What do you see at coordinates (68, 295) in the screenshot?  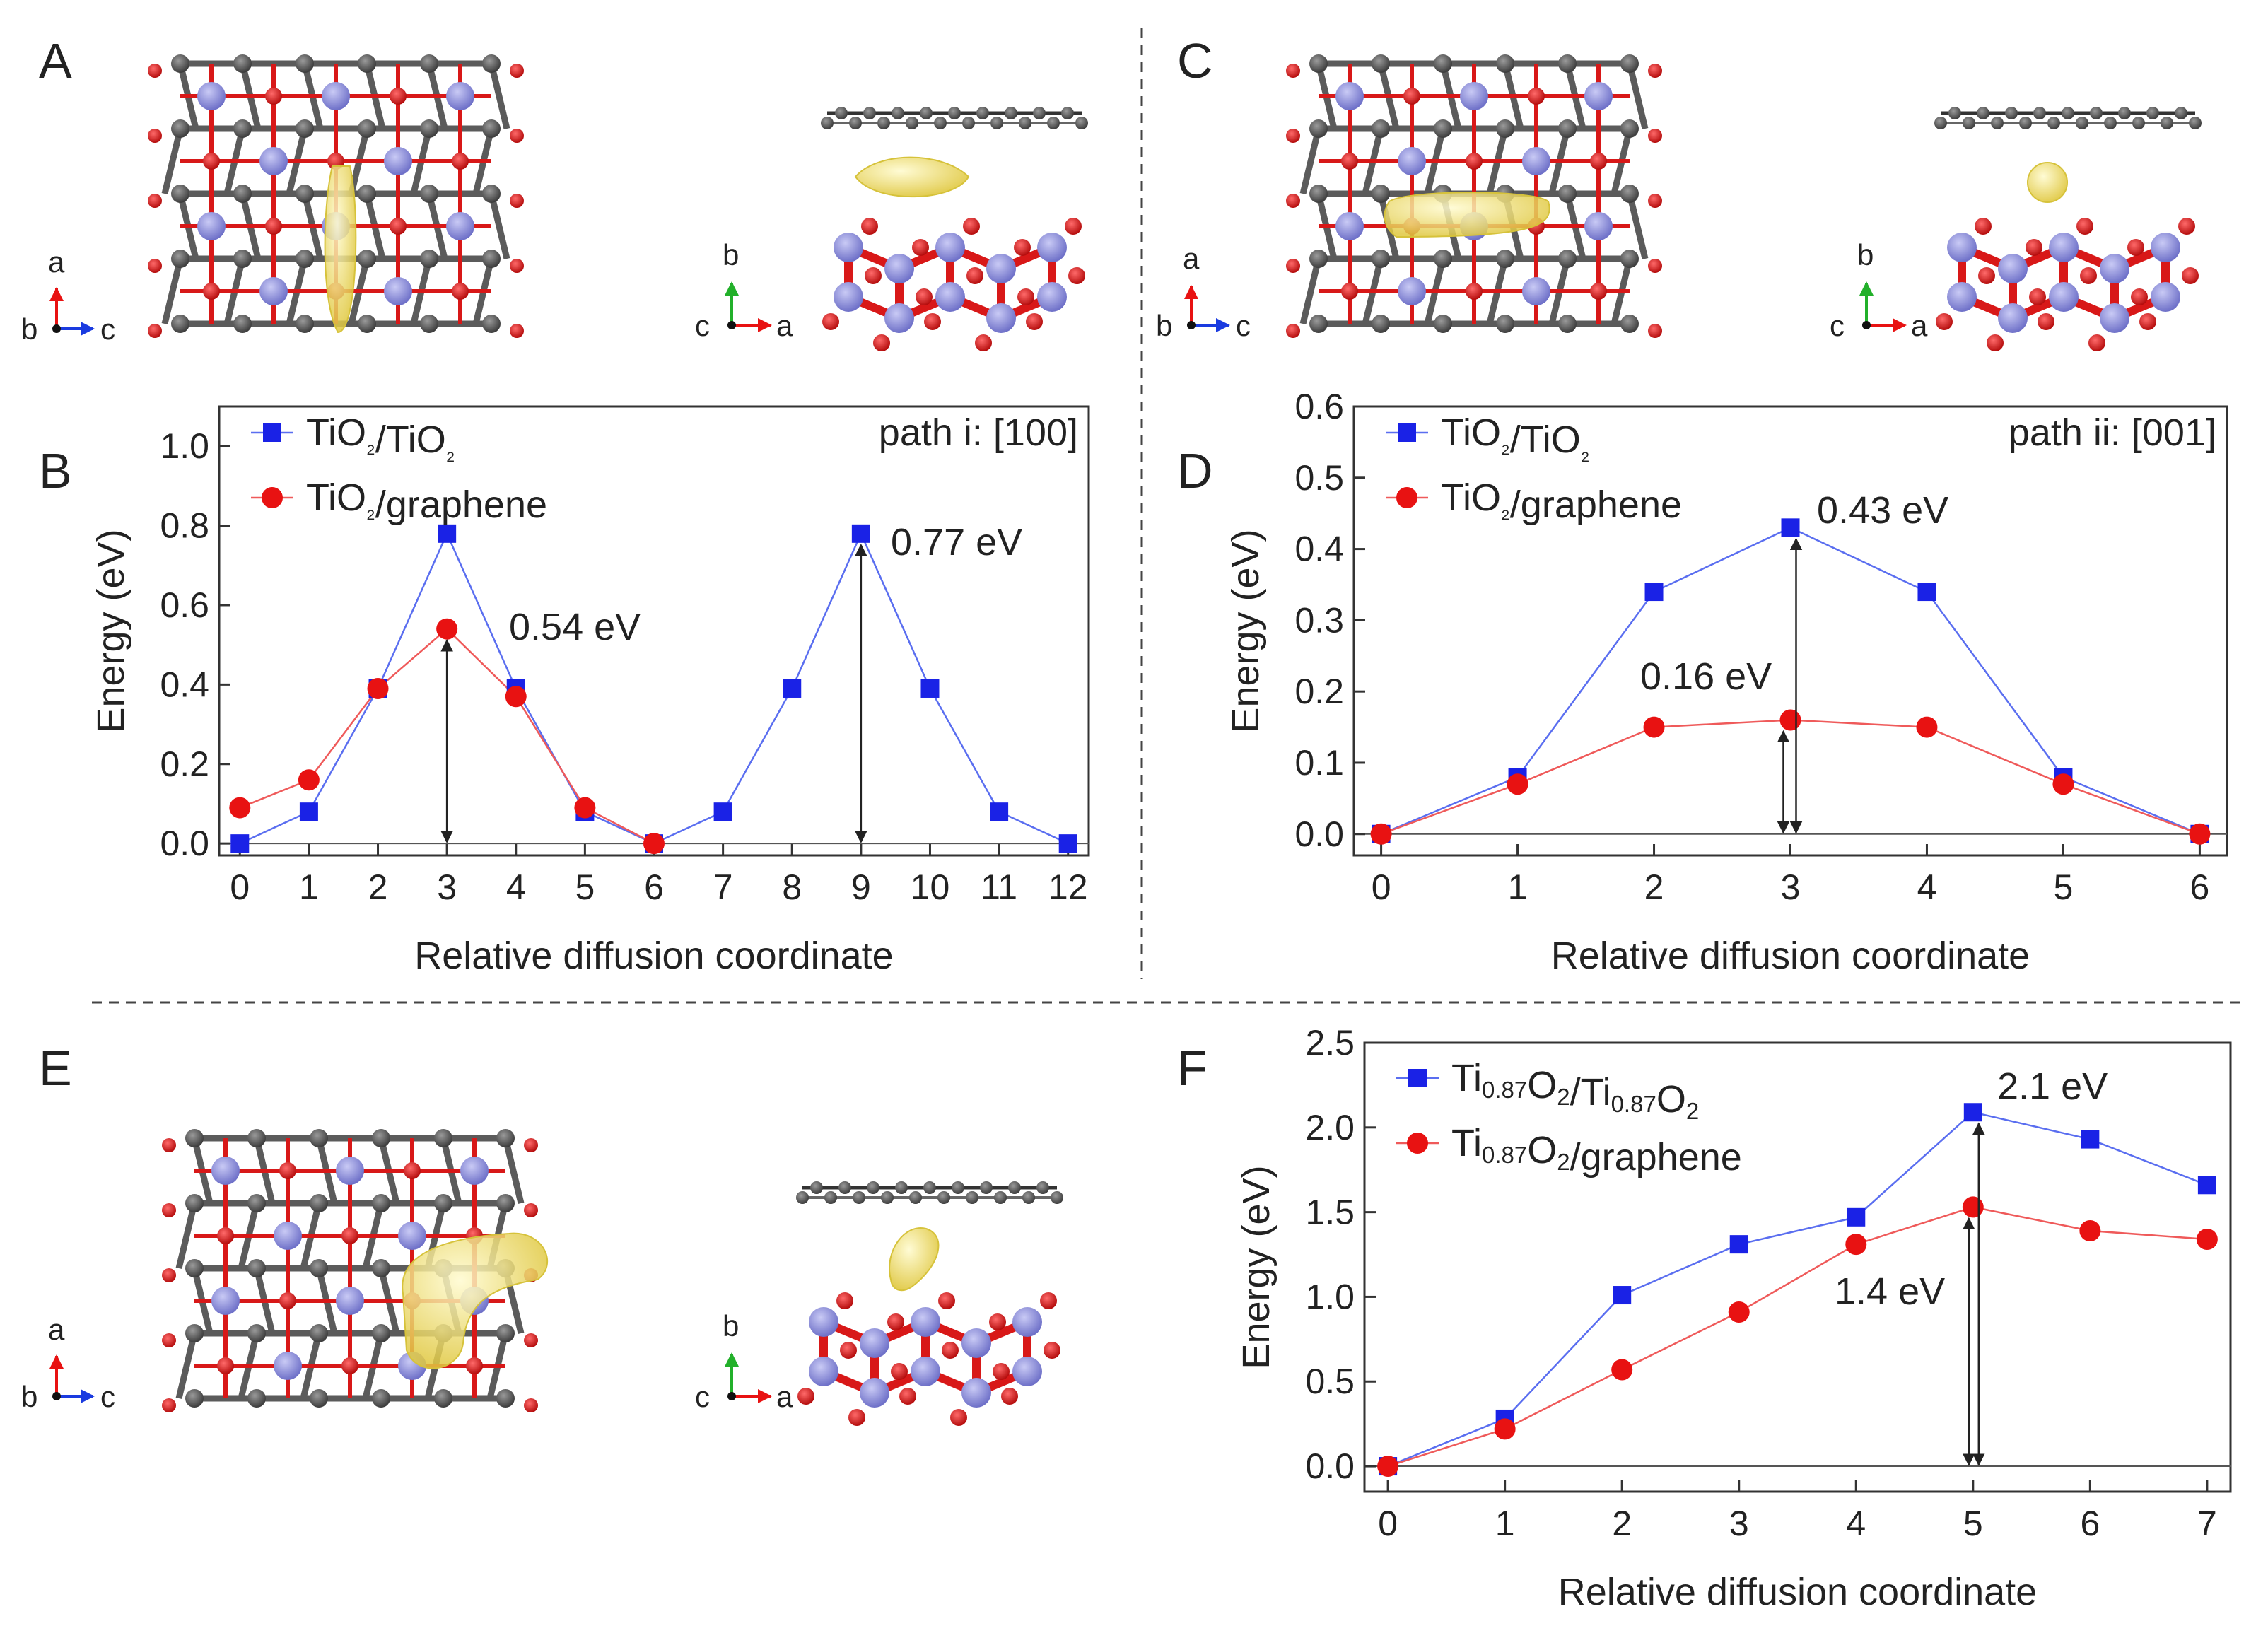 I see `axis-triad-a-top: a b c` at bounding box center [68, 295].